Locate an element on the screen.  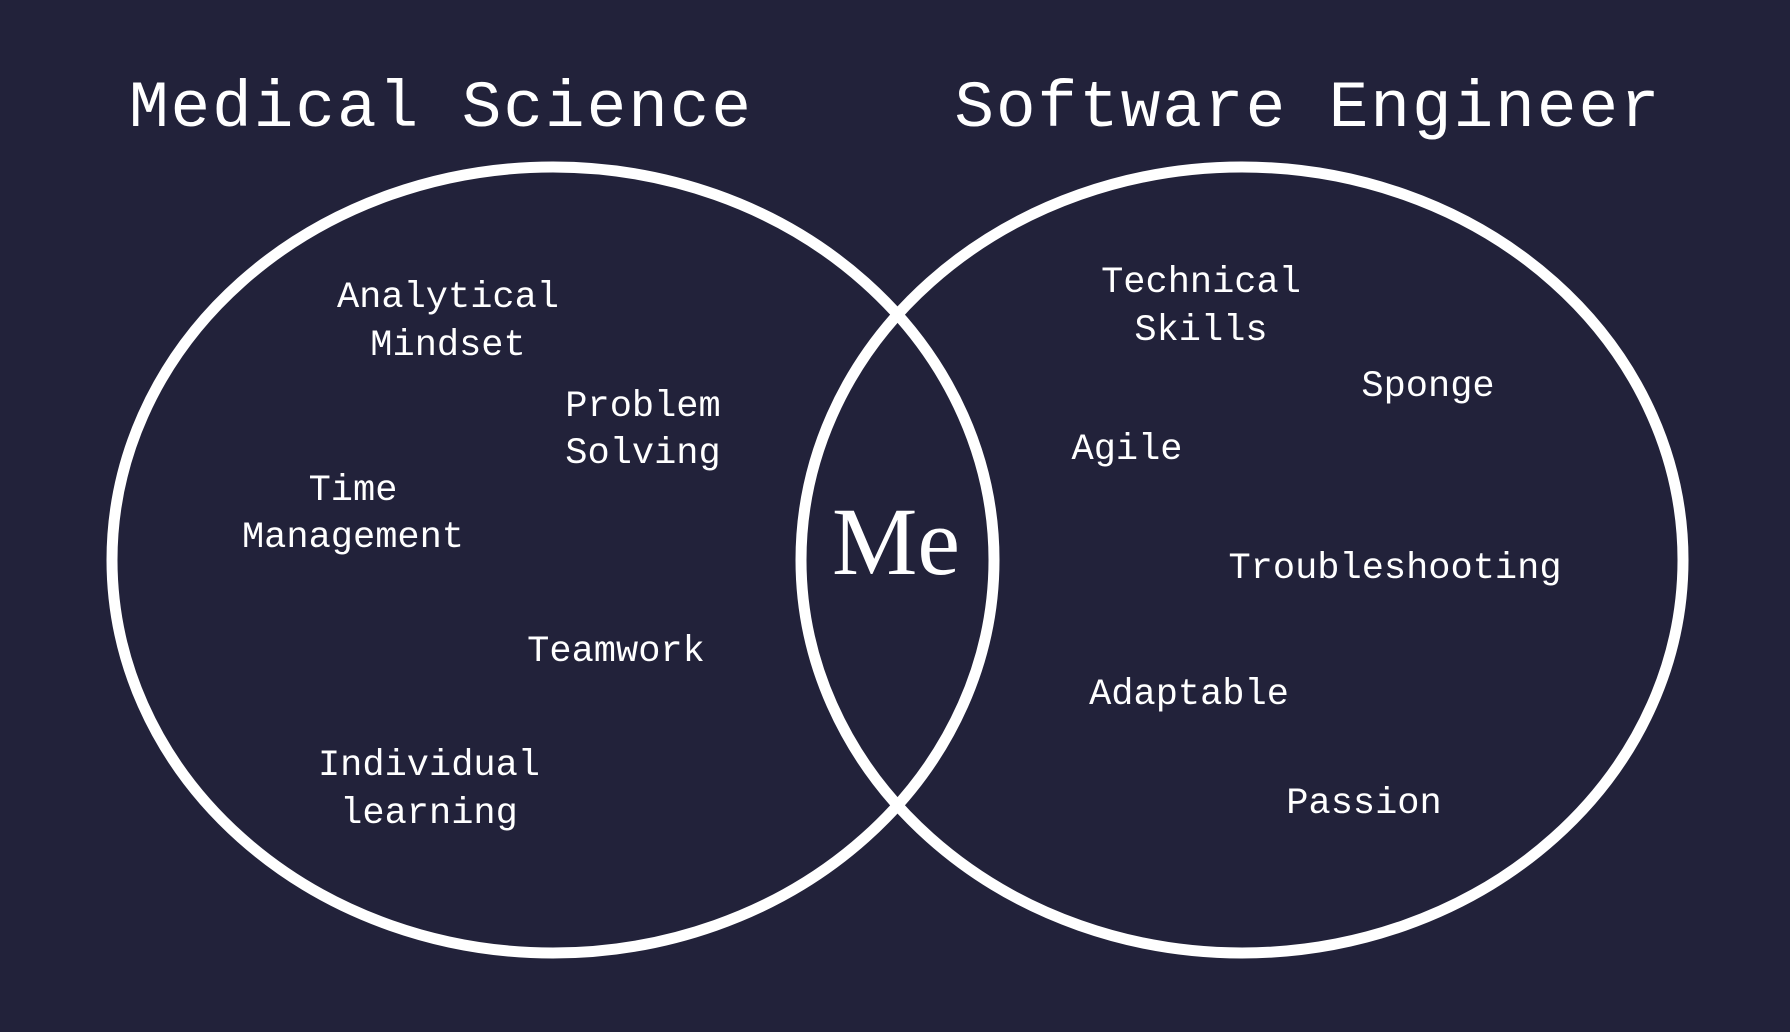
right-item-sponge: Sponge is located at coordinates (1427, 387).